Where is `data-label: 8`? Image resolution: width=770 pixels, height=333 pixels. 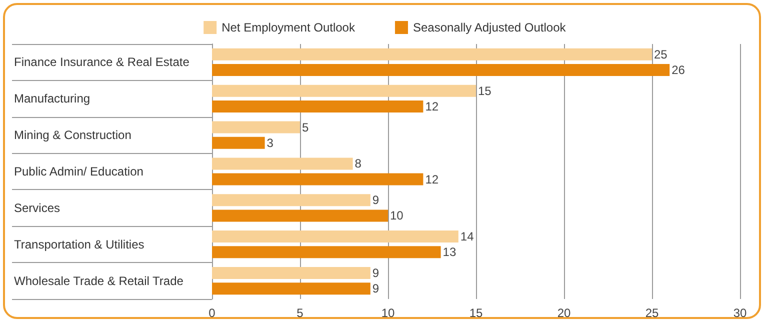 data-label: 8 is located at coordinates (358, 163).